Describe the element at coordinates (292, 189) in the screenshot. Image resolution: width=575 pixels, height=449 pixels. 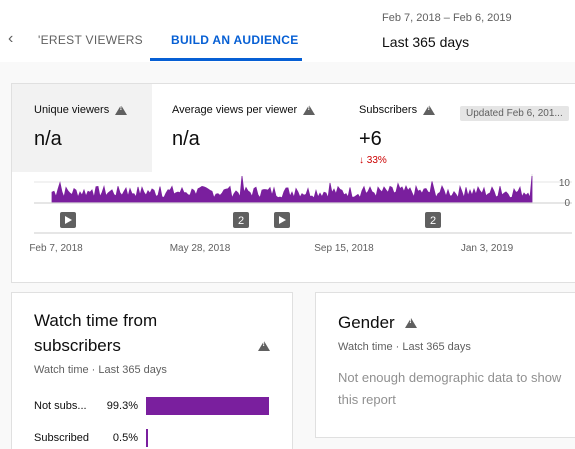
I see `chart-area-series` at that location.